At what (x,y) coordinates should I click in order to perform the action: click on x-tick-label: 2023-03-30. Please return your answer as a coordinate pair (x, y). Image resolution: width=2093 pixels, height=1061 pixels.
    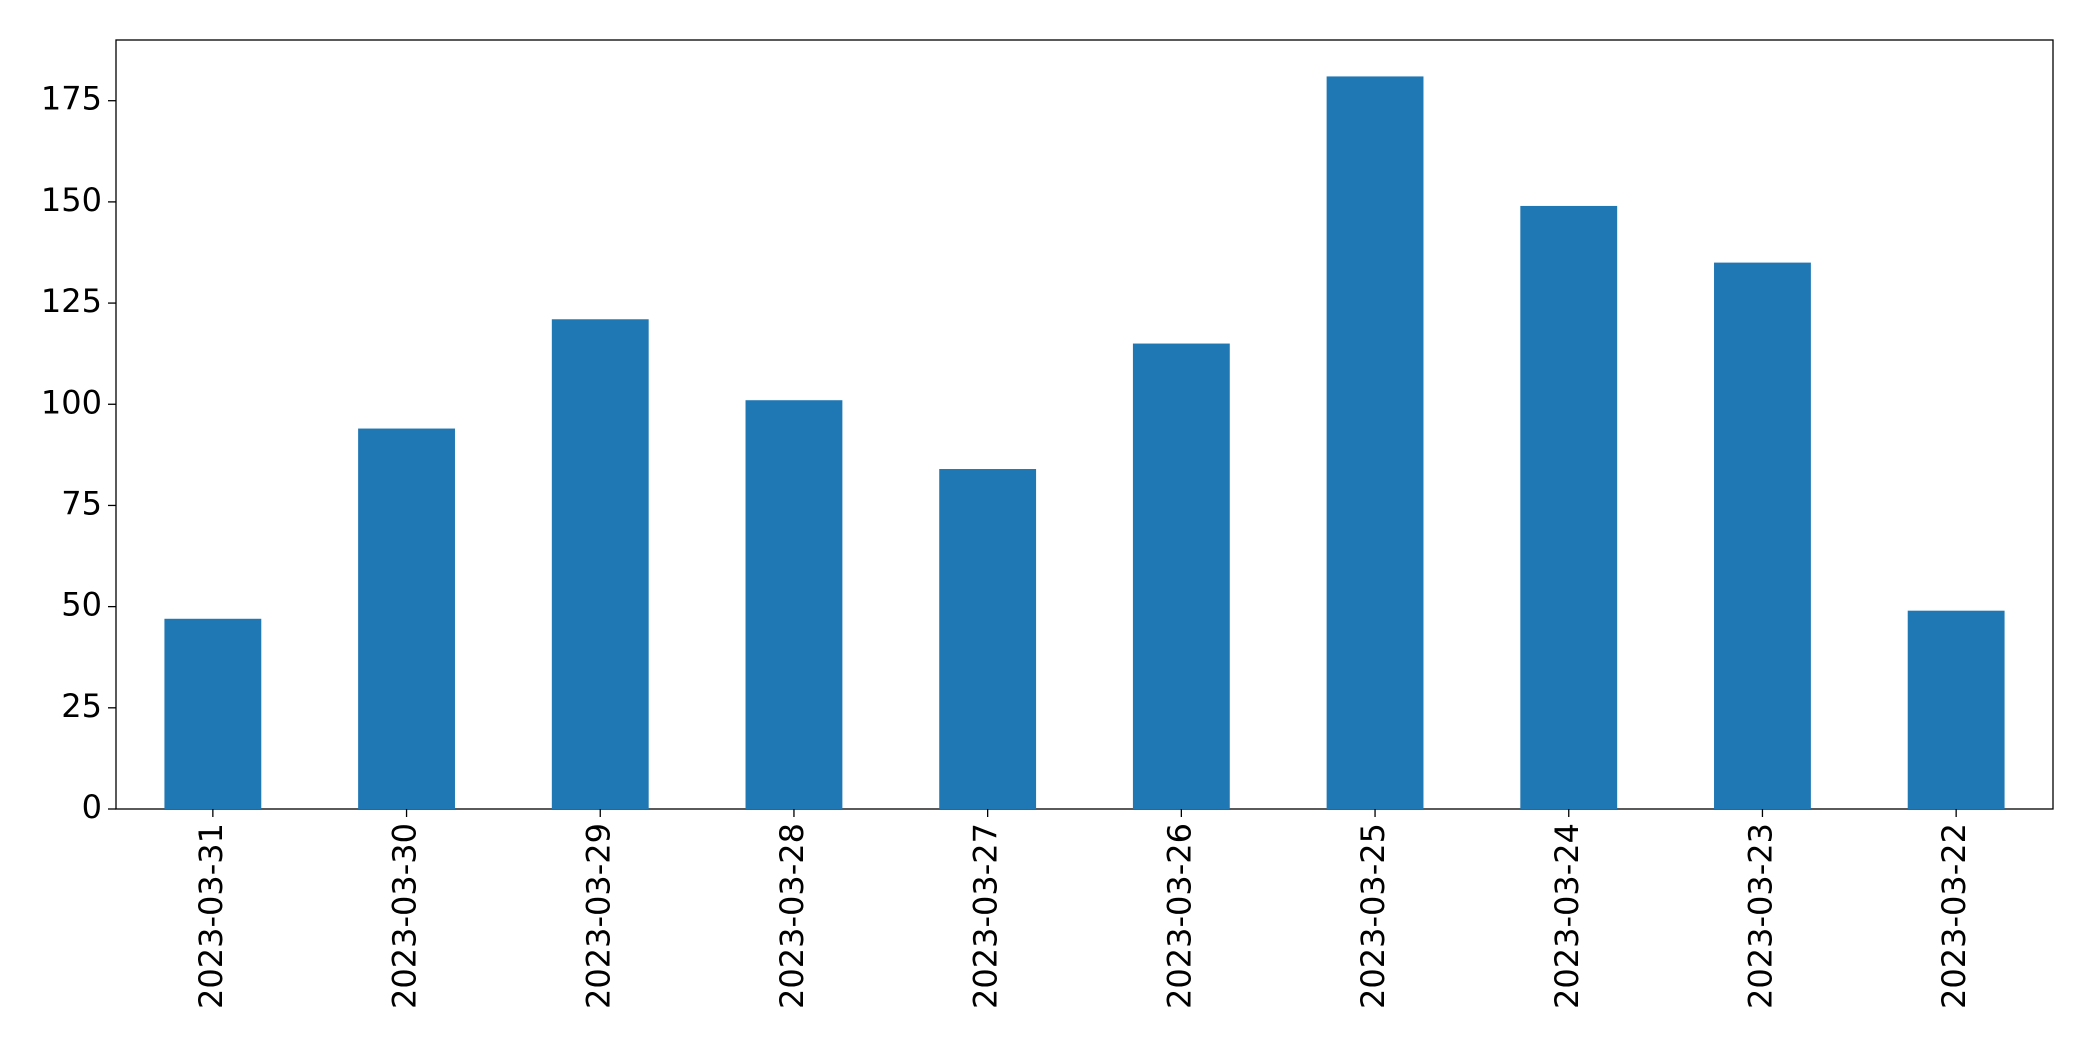
    Looking at the image, I should click on (405, 916).